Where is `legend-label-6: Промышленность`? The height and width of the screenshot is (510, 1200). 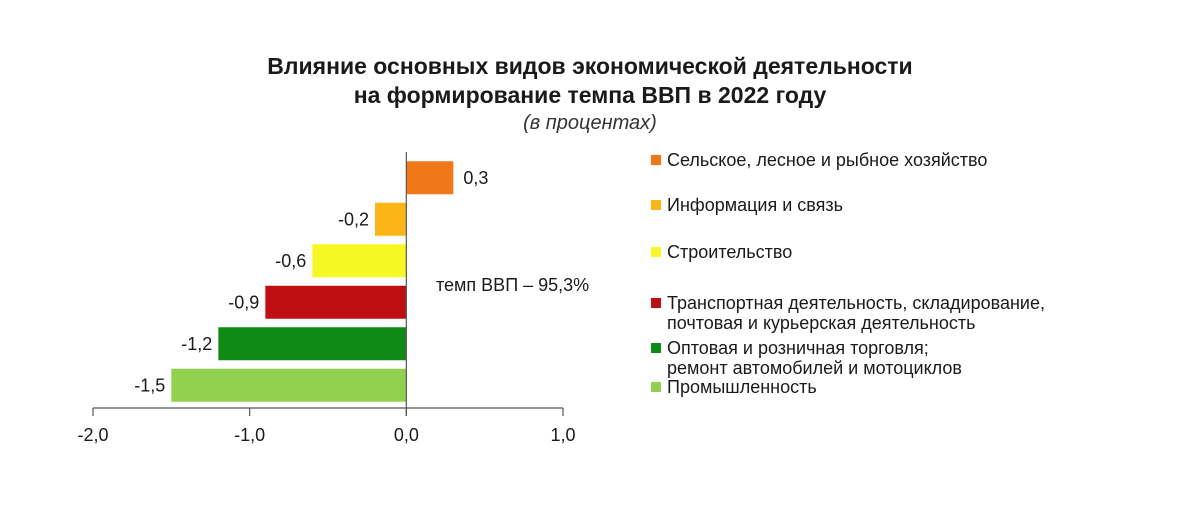 legend-label-6: Промышленность is located at coordinates (742, 387).